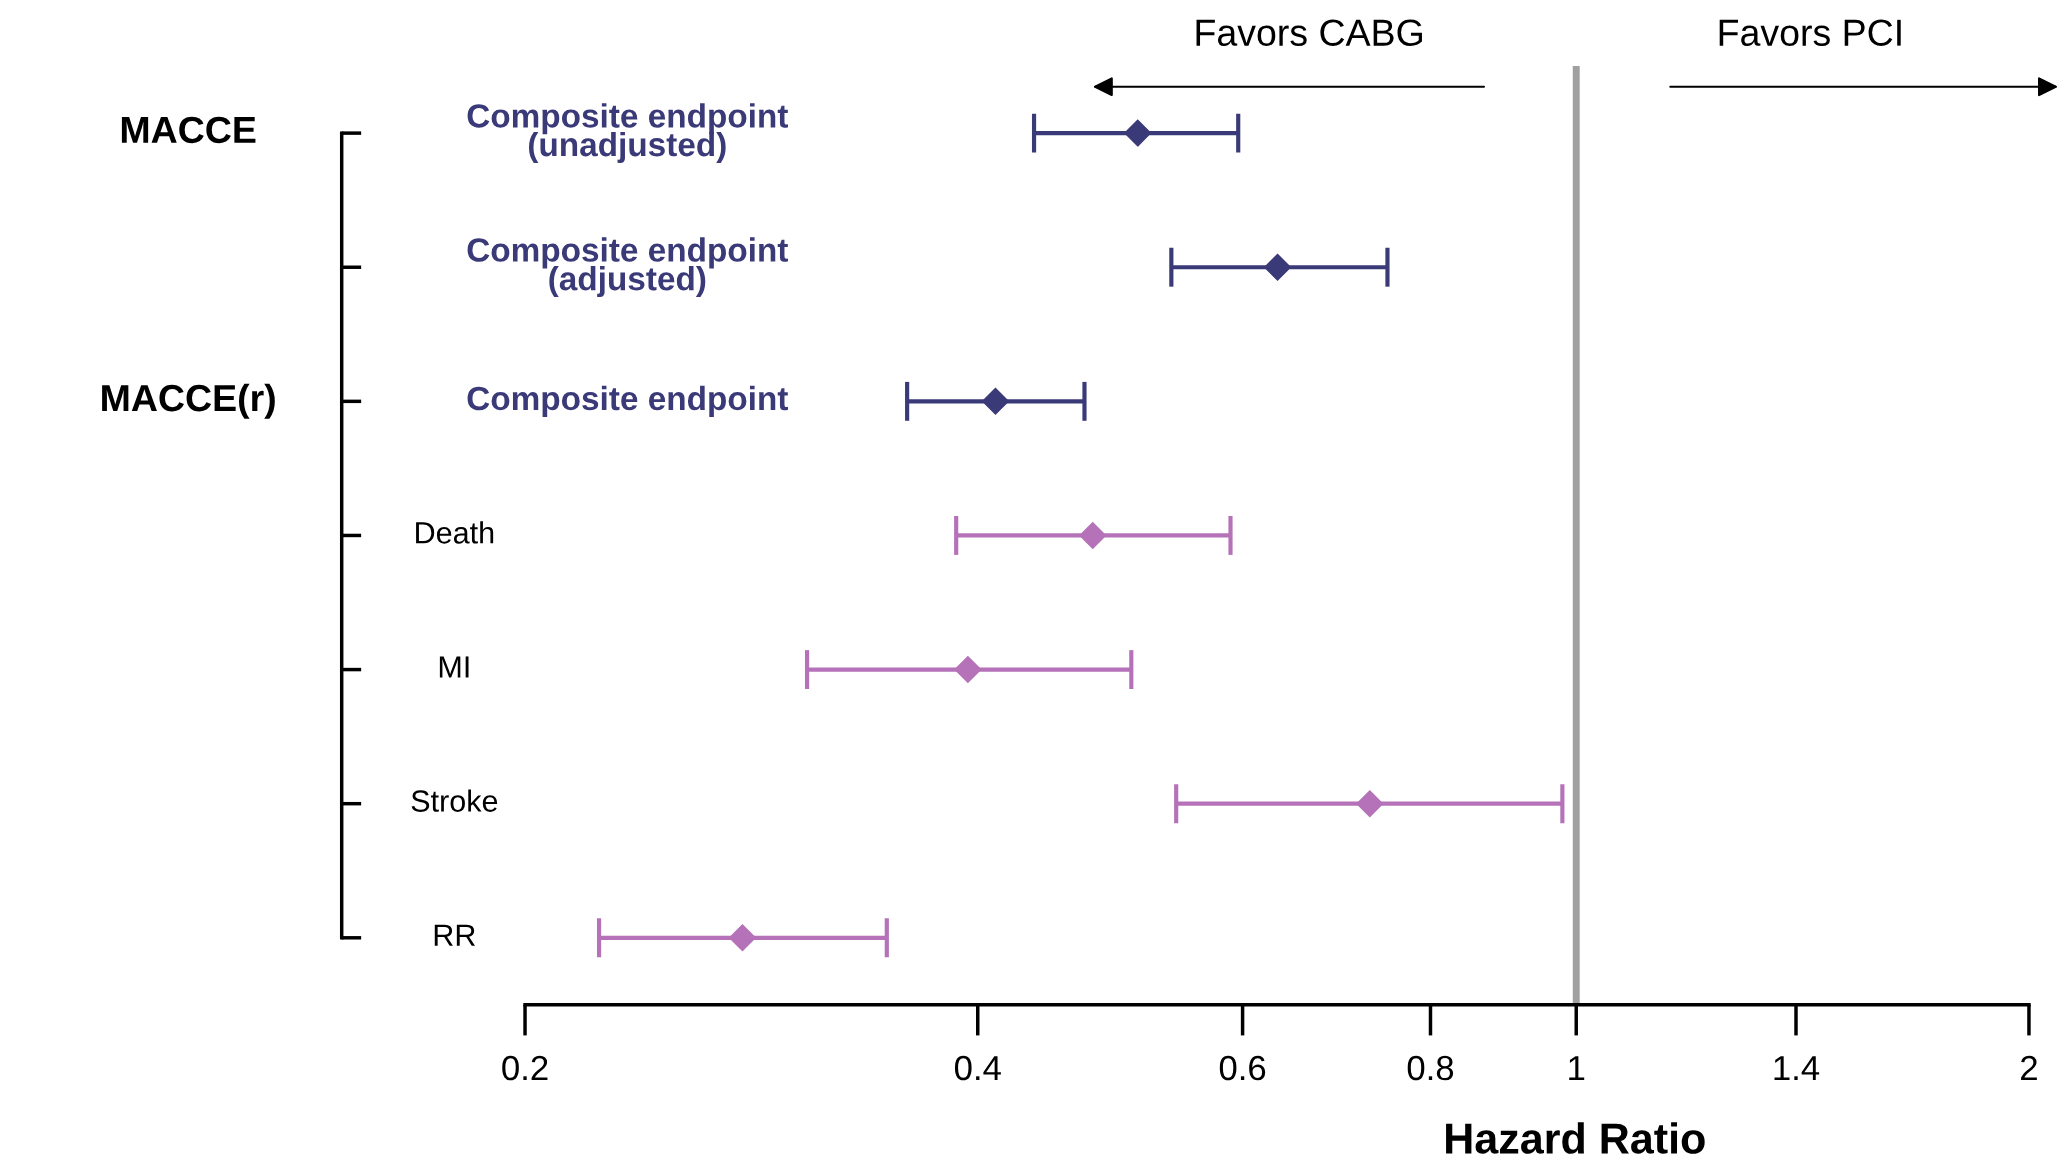  I want to click on text: Favors PCI, so click(1810, 32).